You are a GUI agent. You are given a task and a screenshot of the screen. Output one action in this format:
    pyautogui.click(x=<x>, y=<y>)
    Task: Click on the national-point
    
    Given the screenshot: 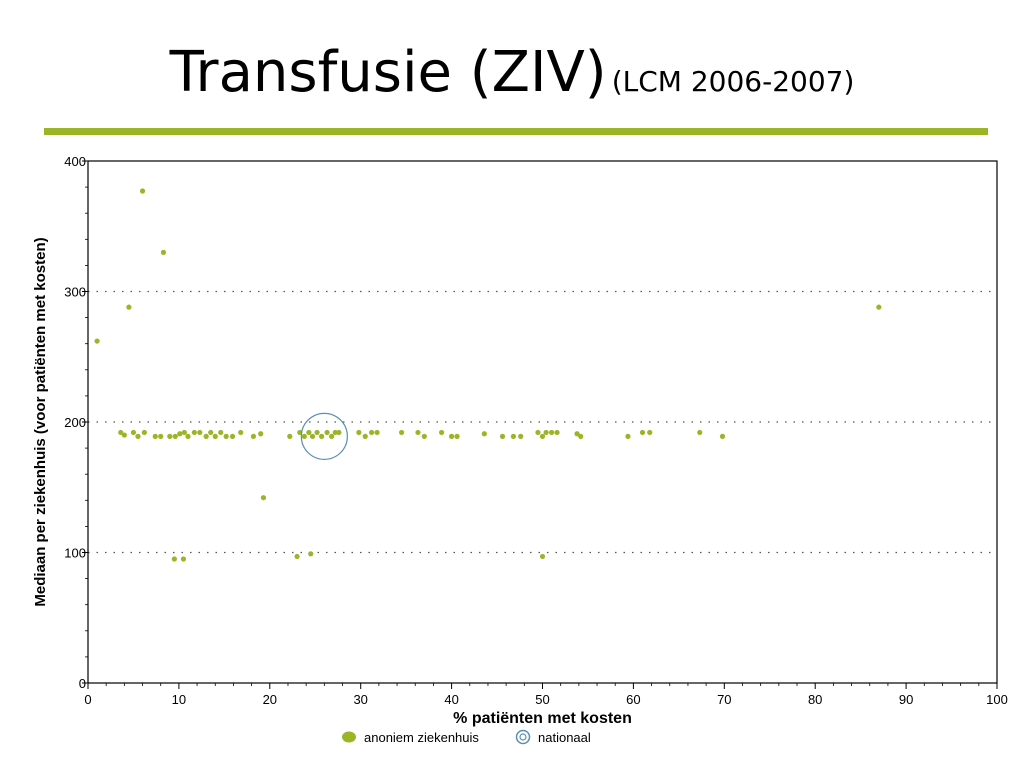 What is the action you would take?
    pyautogui.click(x=324, y=436)
    